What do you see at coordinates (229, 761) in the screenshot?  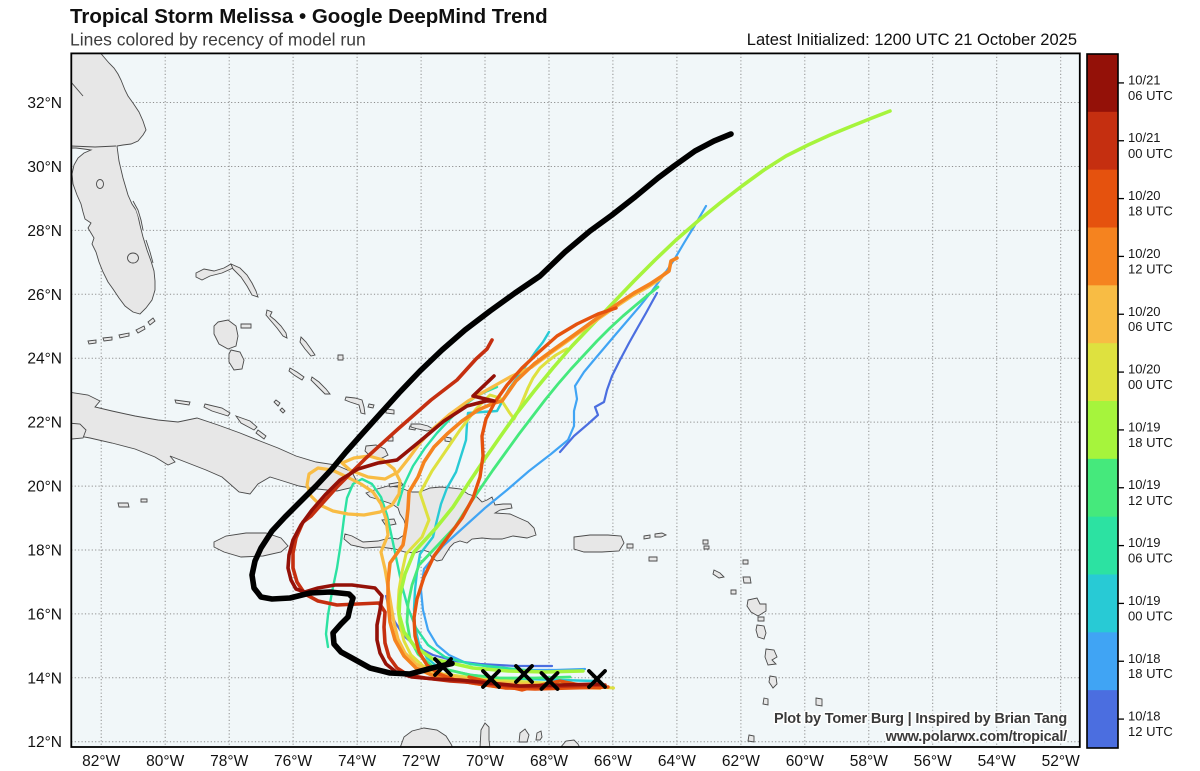 I see `svg-text: 78°W` at bounding box center [229, 761].